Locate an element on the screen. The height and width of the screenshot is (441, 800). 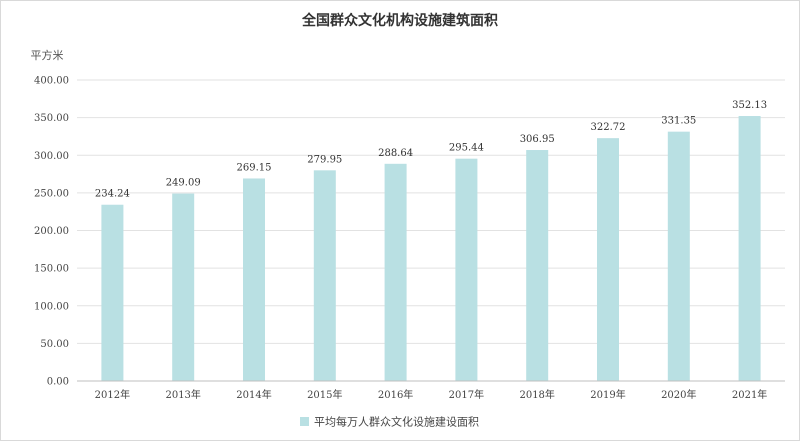
x-tick-label: 2012年 is located at coordinates (112, 394).